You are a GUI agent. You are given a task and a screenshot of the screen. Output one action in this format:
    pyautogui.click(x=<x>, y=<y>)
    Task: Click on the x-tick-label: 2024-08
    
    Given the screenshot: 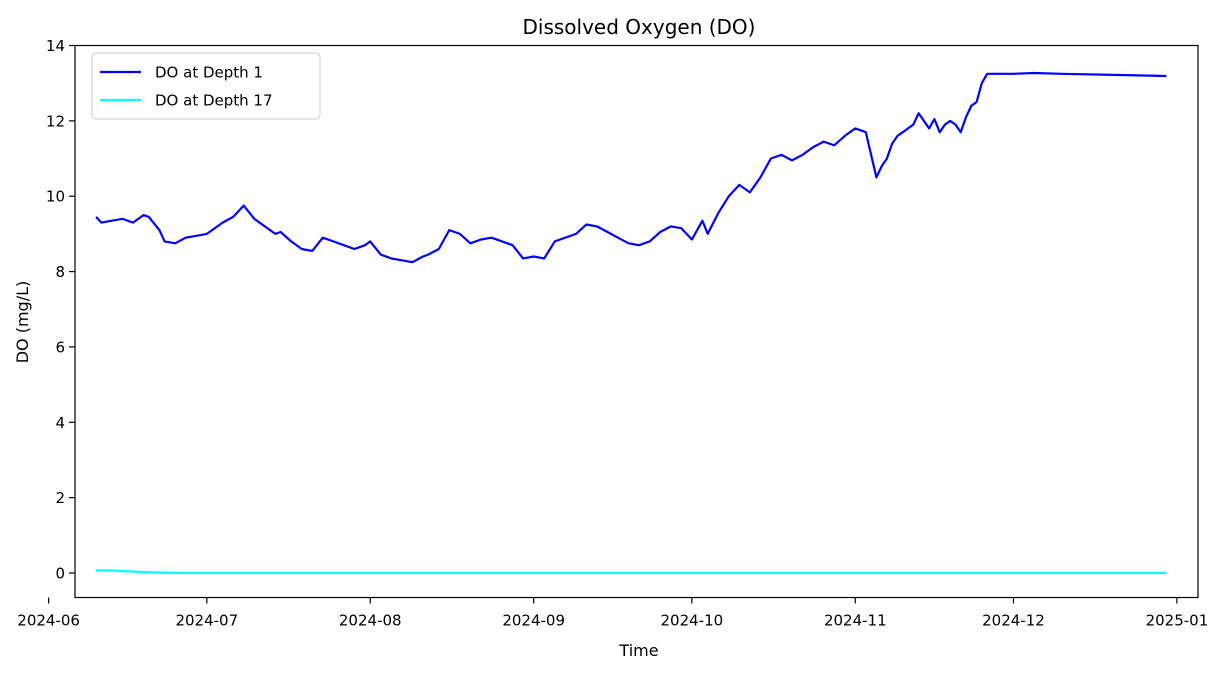 What is the action you would take?
    pyautogui.click(x=370, y=621)
    